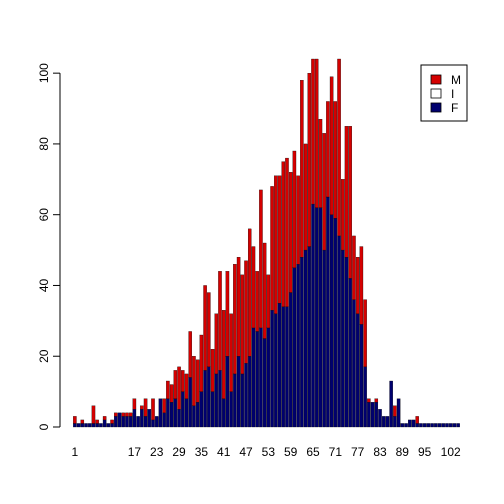  What do you see at coordinates (456, 80) in the screenshot?
I see `legend-label-M: M` at bounding box center [456, 80].